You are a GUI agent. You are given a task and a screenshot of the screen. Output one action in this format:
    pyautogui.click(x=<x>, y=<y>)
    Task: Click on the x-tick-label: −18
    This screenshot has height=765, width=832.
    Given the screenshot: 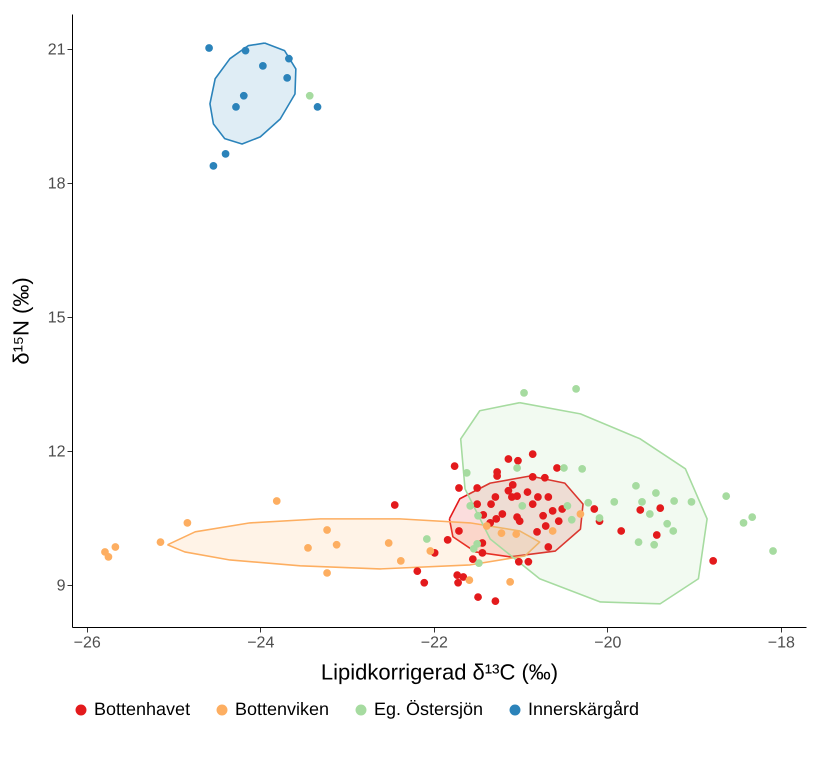 What is the action you would take?
    pyautogui.click(x=782, y=643)
    